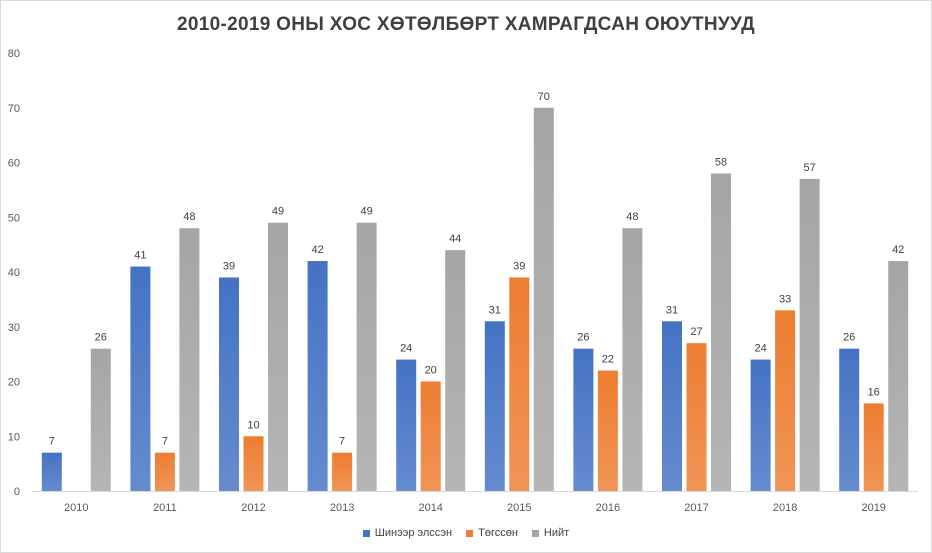 This screenshot has height=553, width=932. I want to click on bar-шинээр-элссэн-2010, so click(51, 471).